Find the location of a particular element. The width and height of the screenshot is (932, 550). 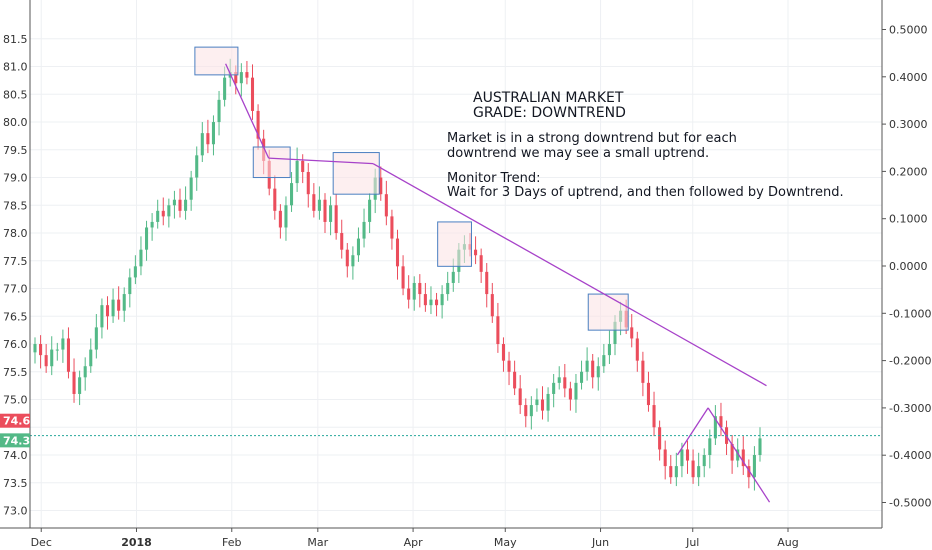

time-axis: Dec 2018 Feb Mar Apr May Jun Jul Aug is located at coordinates (441, 538).